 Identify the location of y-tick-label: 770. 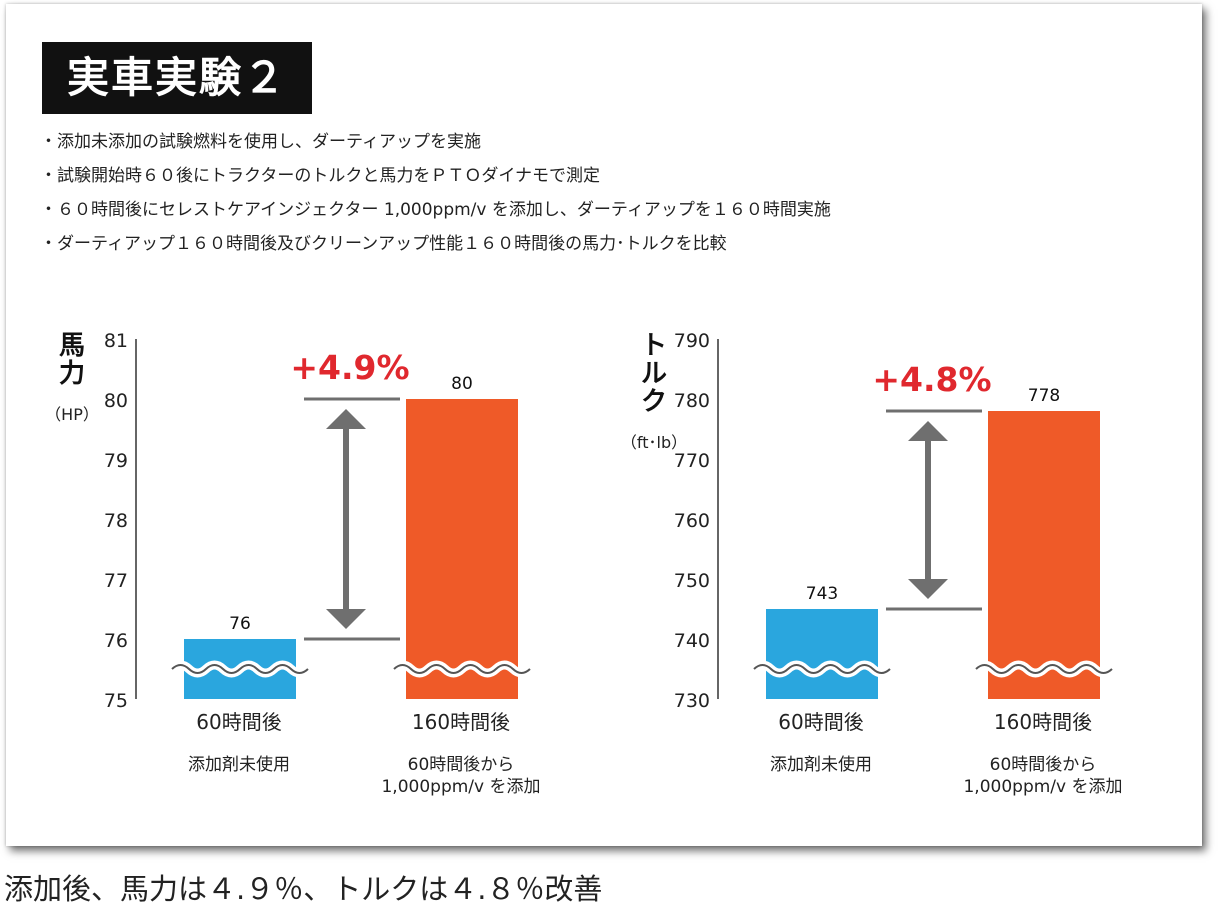
(692, 461).